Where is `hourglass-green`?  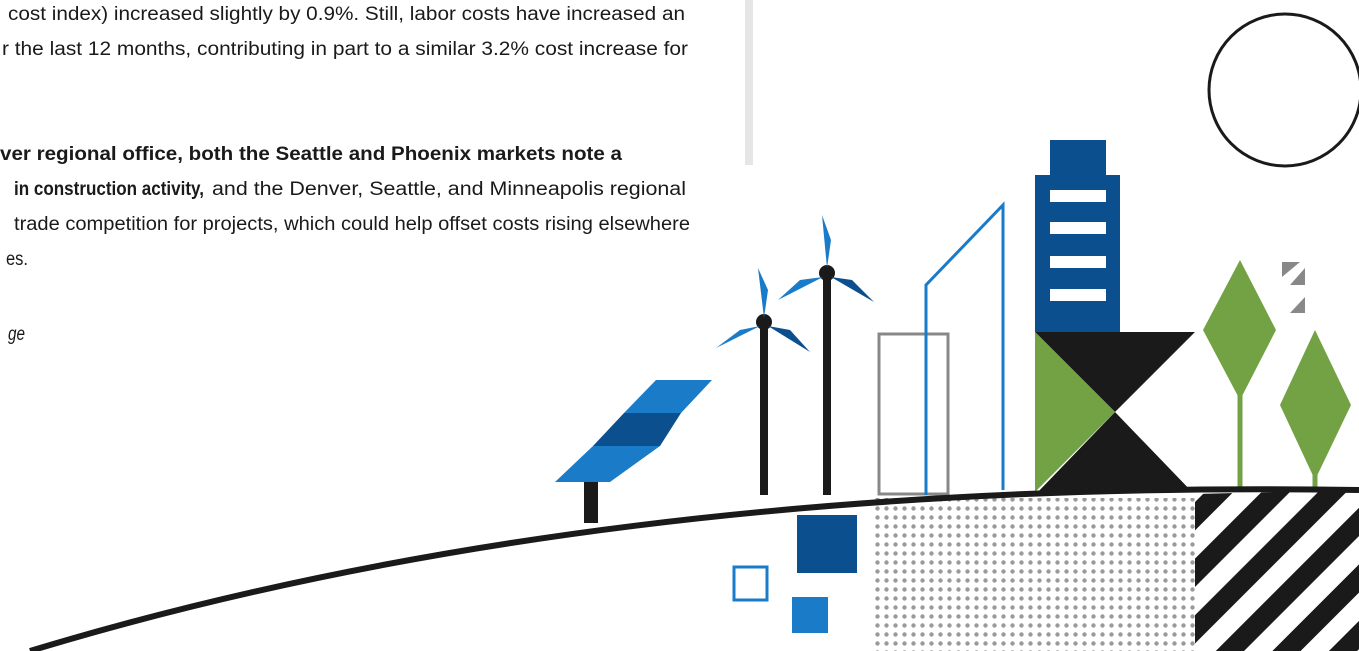 hourglass-green is located at coordinates (1075, 412).